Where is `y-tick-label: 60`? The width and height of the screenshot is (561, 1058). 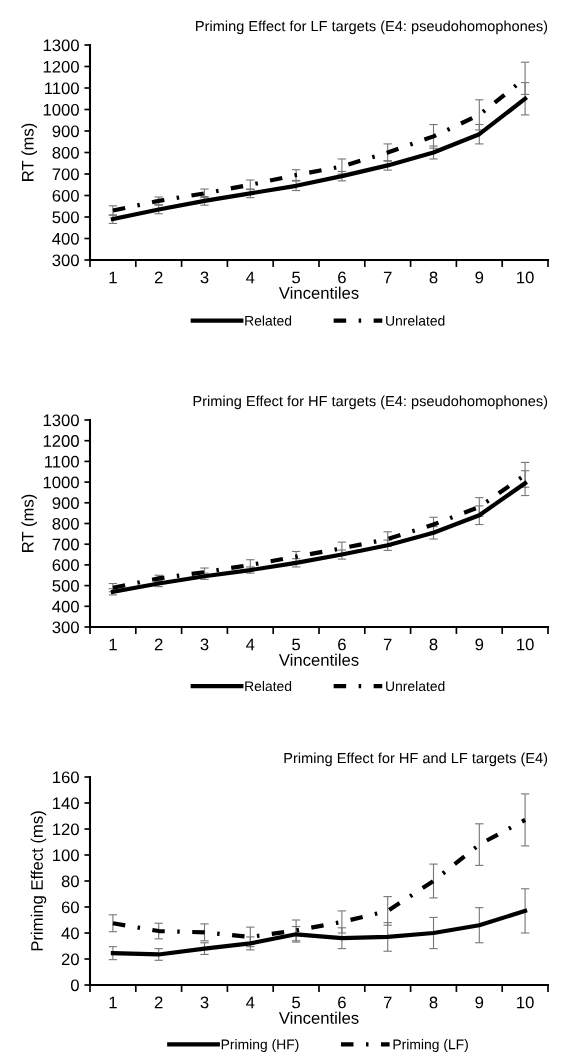 y-tick-label: 60 is located at coordinates (70, 907).